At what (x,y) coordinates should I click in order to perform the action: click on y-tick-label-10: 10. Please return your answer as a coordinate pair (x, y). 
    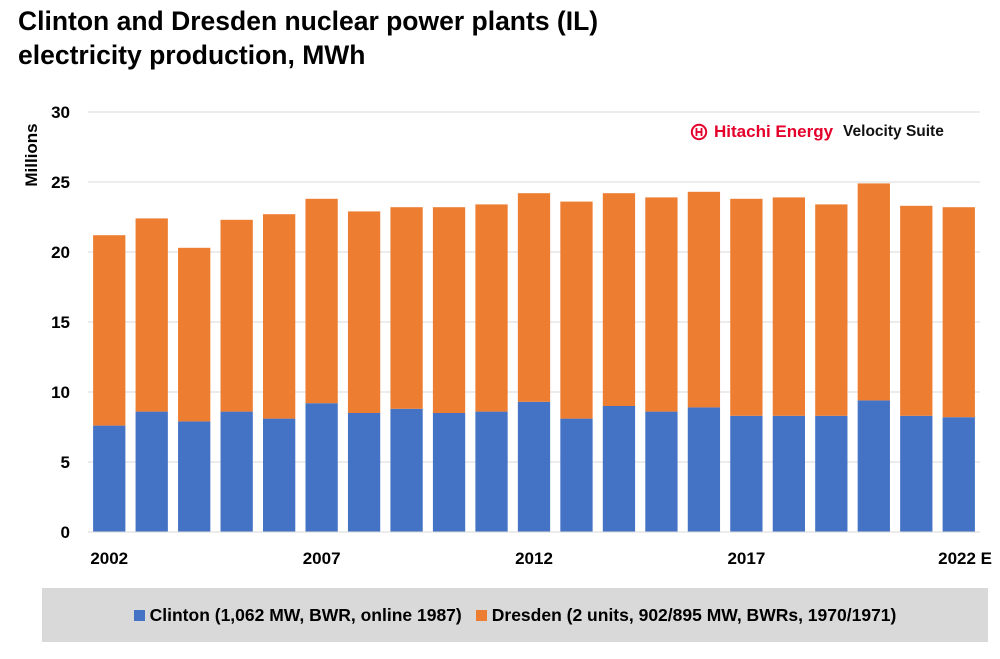
    Looking at the image, I should click on (60, 392).